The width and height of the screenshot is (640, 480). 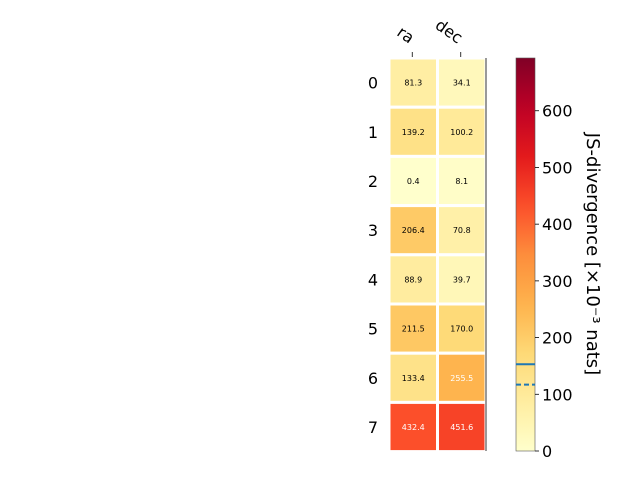 I want to click on cell-value-label: 81.3, so click(x=413, y=83).